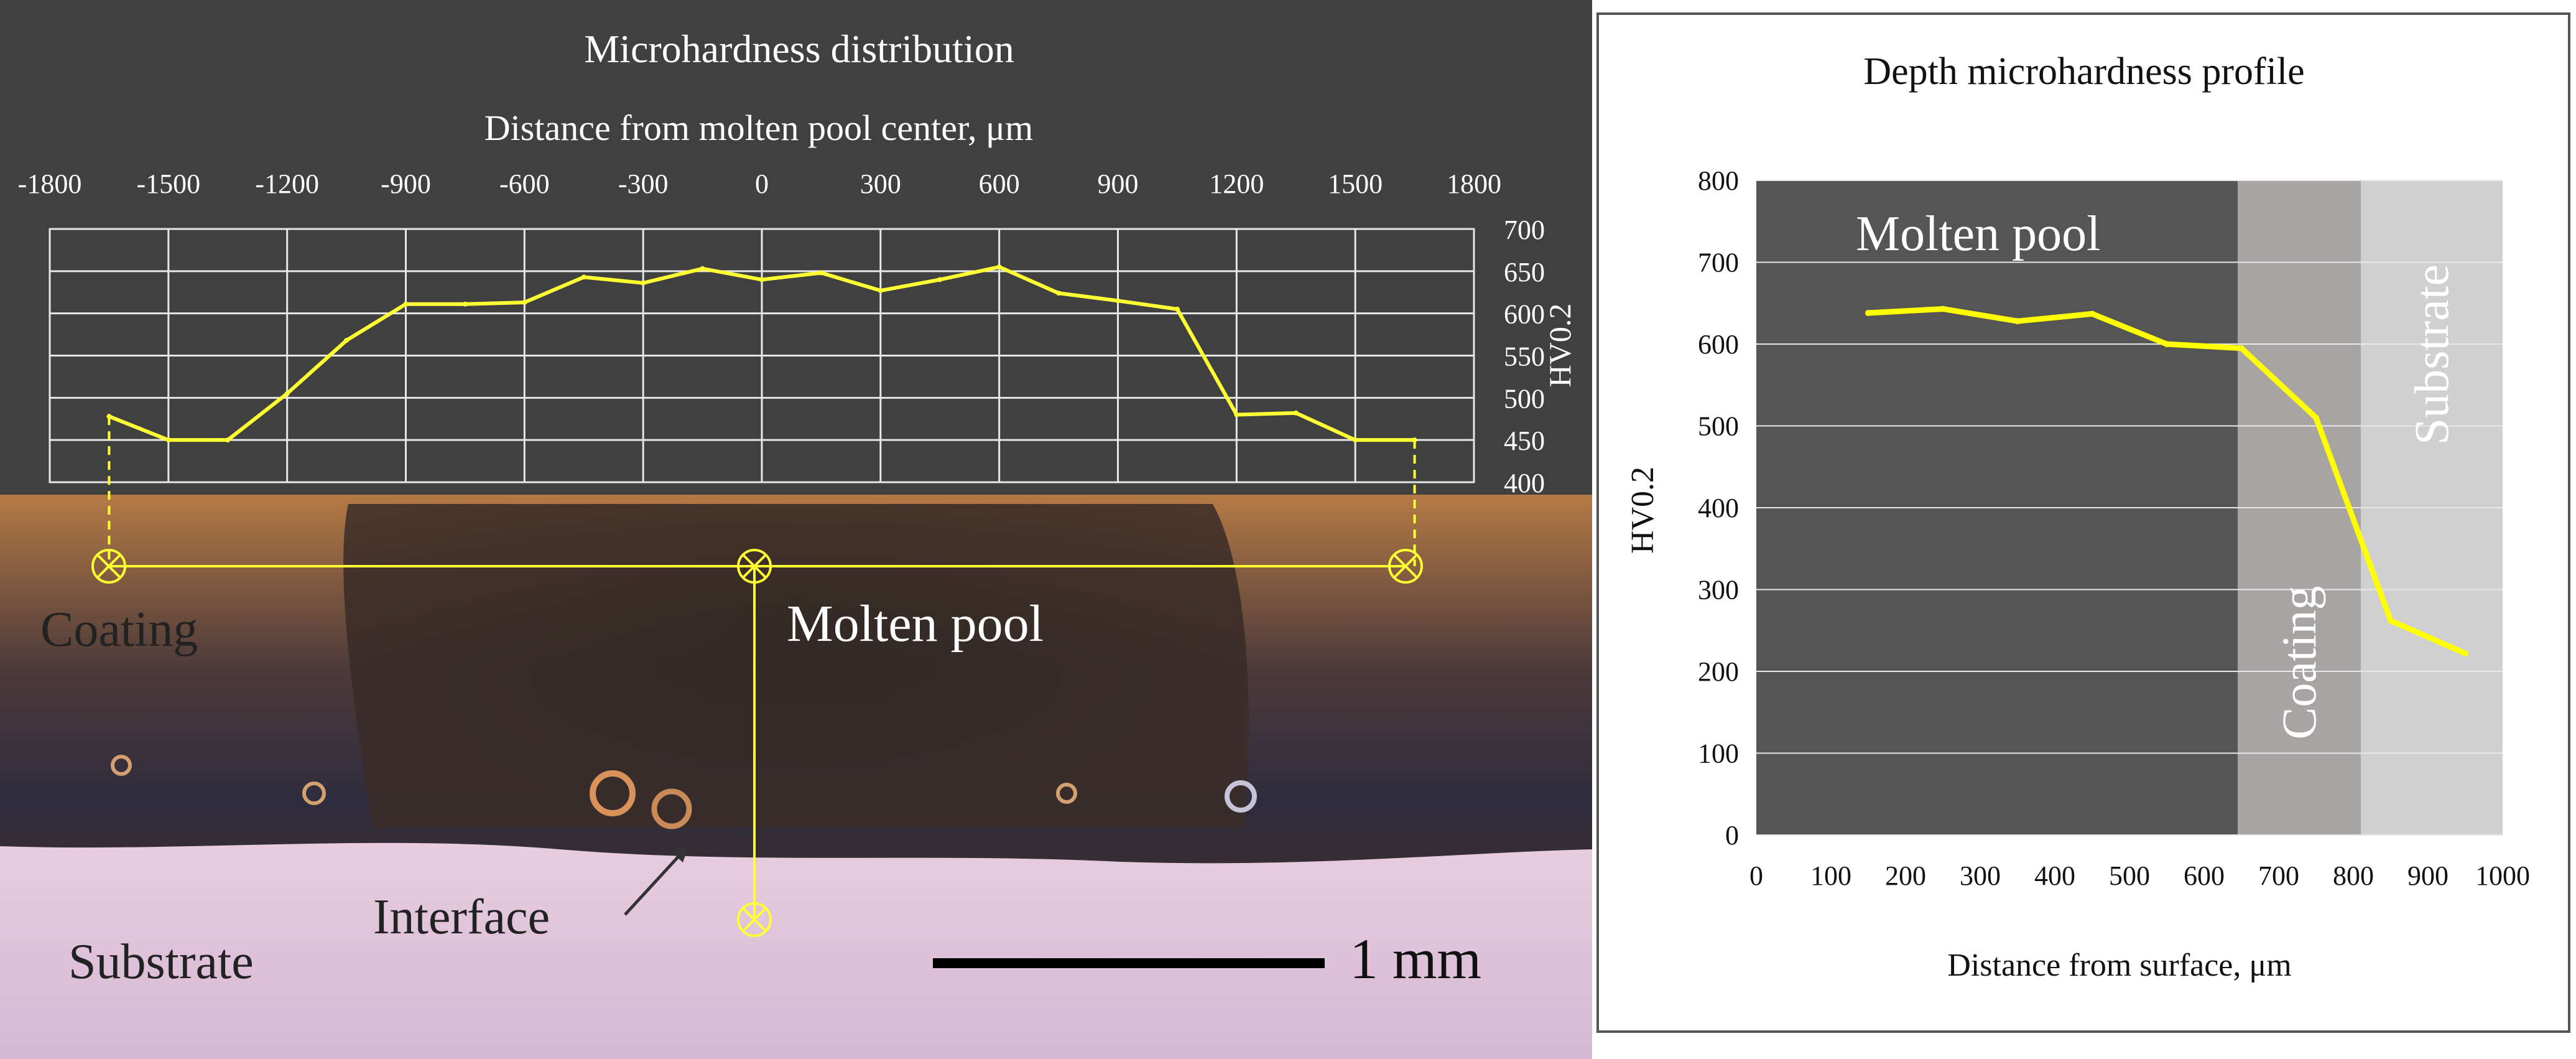  Describe the element at coordinates (916, 624) in the screenshot. I see `molten-pool-label: Molten pool` at that location.